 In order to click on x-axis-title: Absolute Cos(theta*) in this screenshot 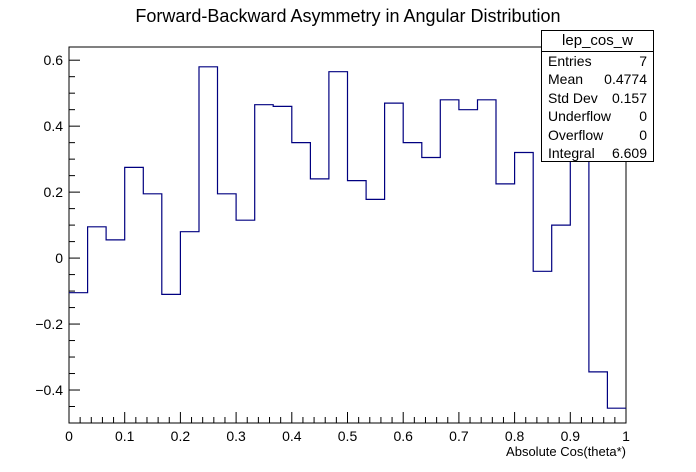, I will do `click(566, 451)`.